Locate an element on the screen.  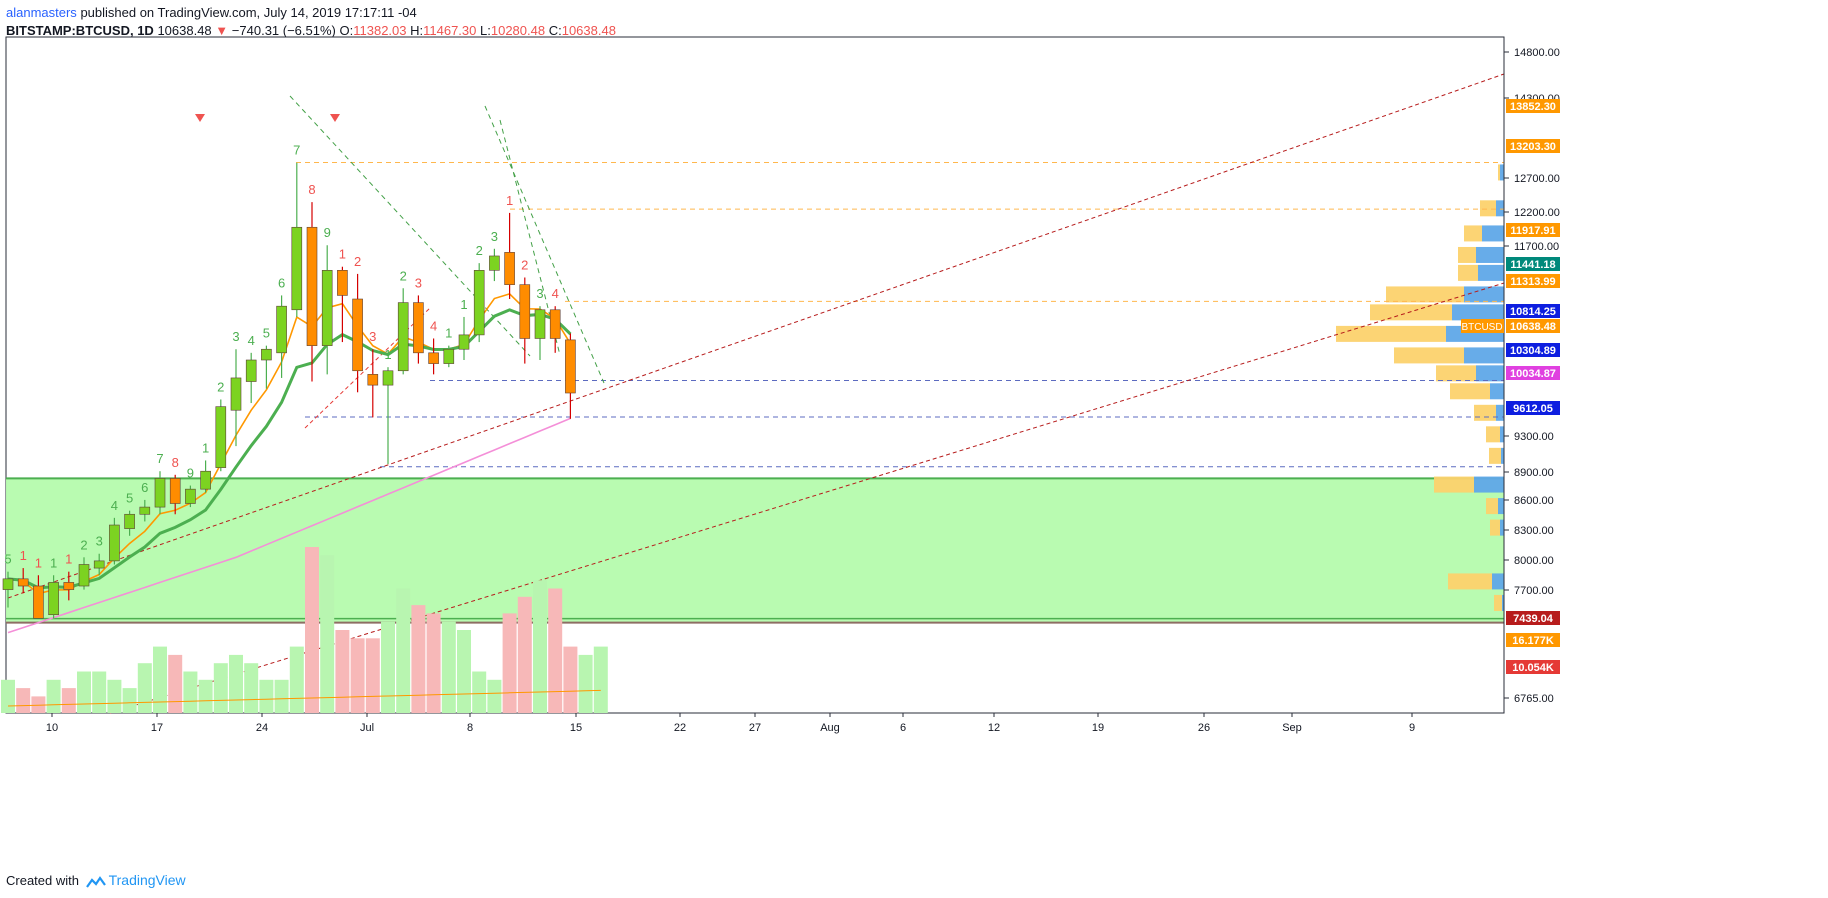
y-tick-label: 12700.00 is located at coordinates (1537, 179).